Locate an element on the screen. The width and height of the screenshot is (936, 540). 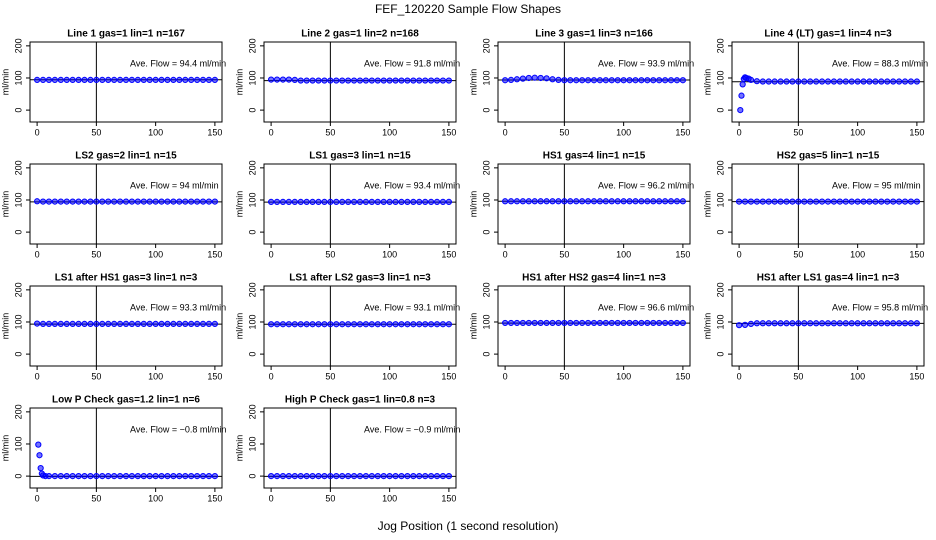
y-tick-label: 200 is located at coordinates (486, 45).